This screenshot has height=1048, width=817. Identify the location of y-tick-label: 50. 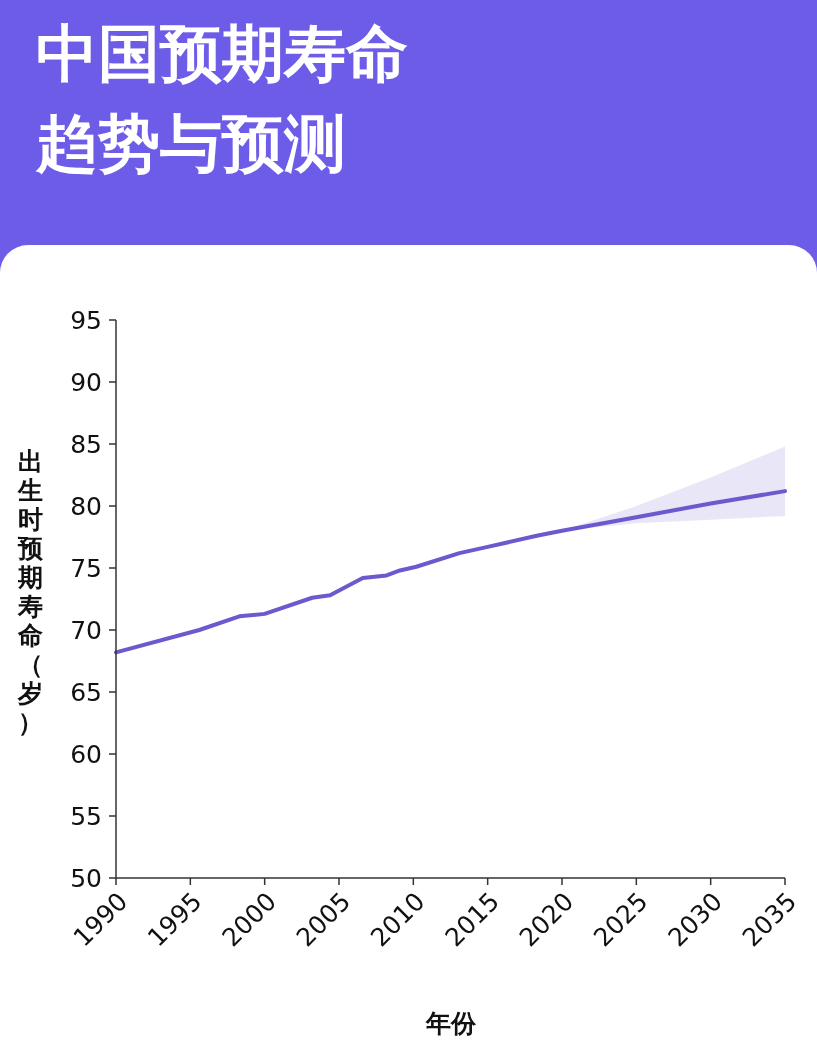
(86, 878).